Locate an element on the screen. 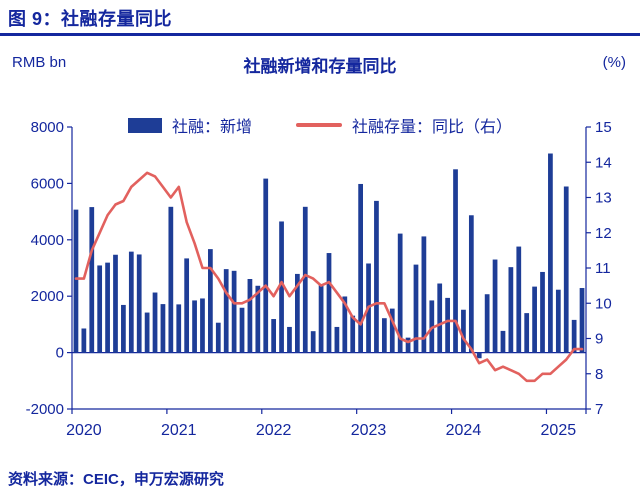 The image size is (640, 503). legend-item-bar: 社融：新增 is located at coordinates (189, 125).